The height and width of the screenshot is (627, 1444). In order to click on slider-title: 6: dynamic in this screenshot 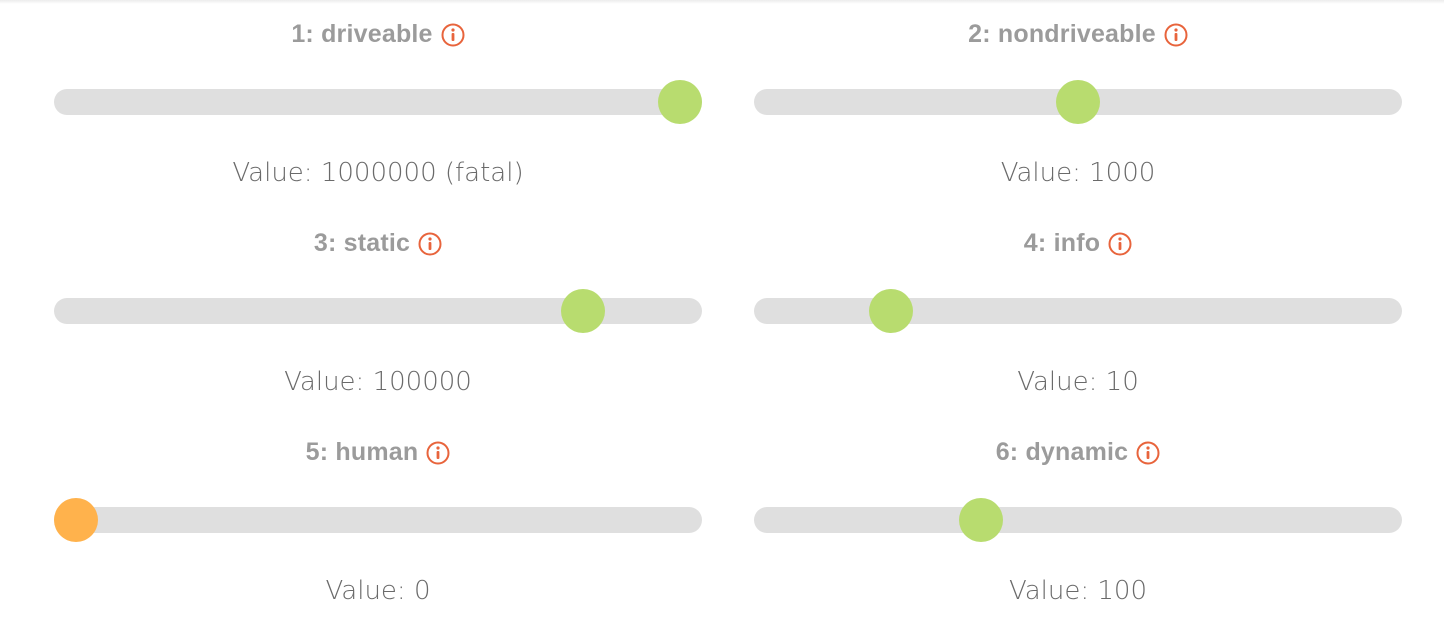, I will do `click(1062, 452)`.